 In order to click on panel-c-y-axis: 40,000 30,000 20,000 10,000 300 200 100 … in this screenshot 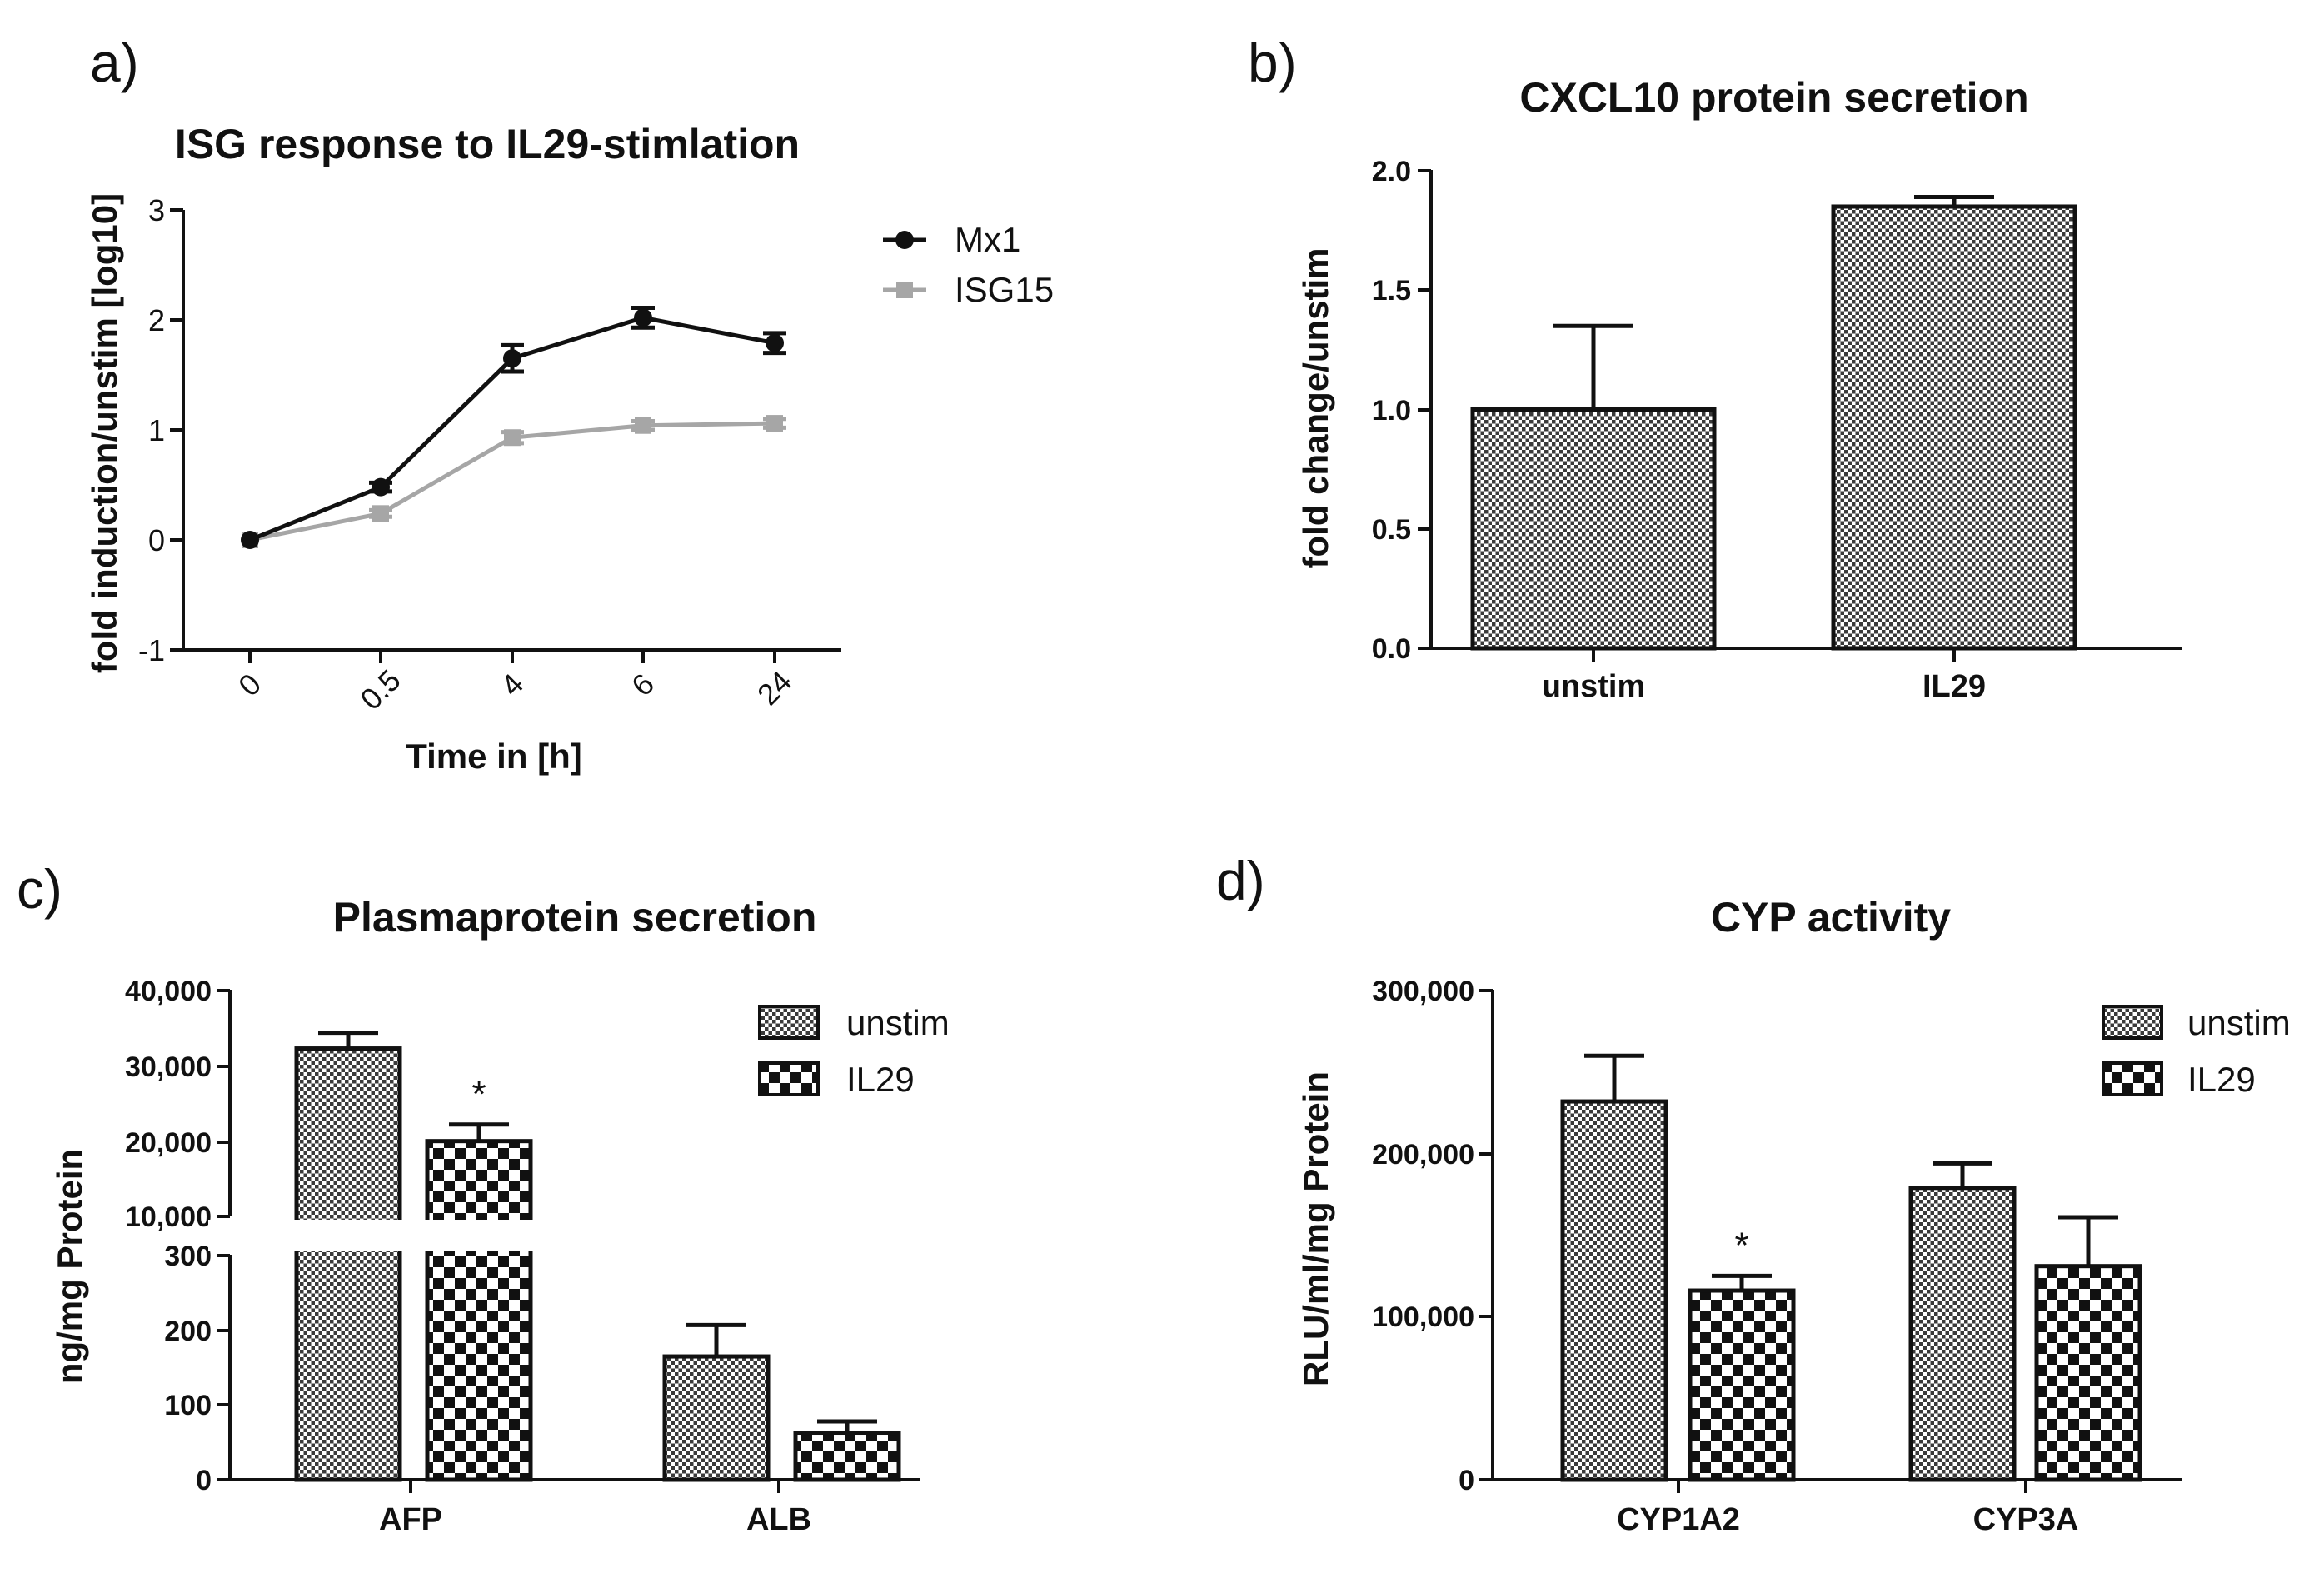, I will do `click(178, 1236)`.